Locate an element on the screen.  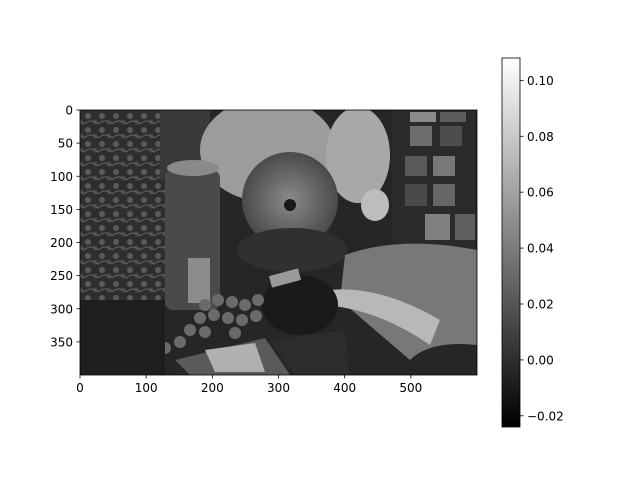
y-axis: 0 50 100 150 200 250 300 350 is located at coordinates (65, 226).